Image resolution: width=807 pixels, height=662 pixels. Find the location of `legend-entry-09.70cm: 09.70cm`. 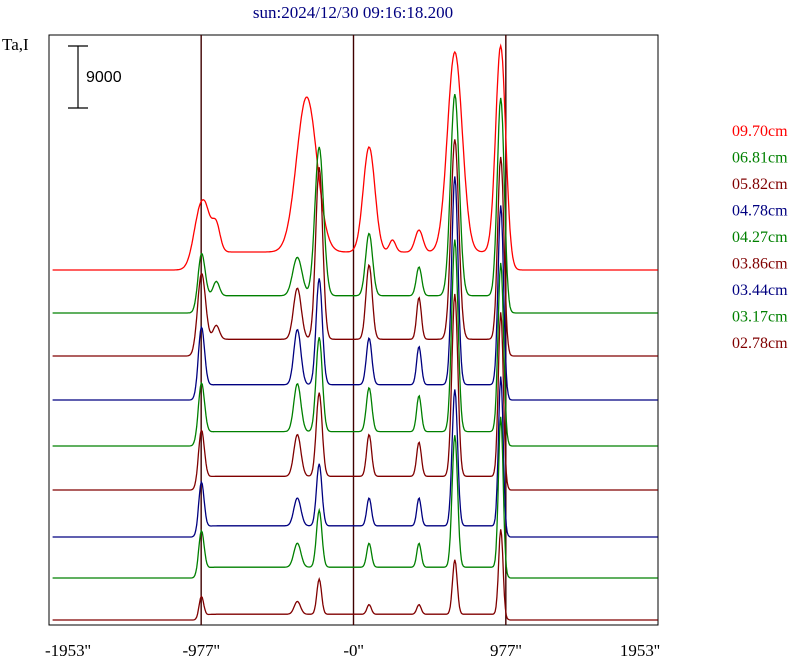

legend-entry-09.70cm: 09.70cm is located at coordinates (760, 131).